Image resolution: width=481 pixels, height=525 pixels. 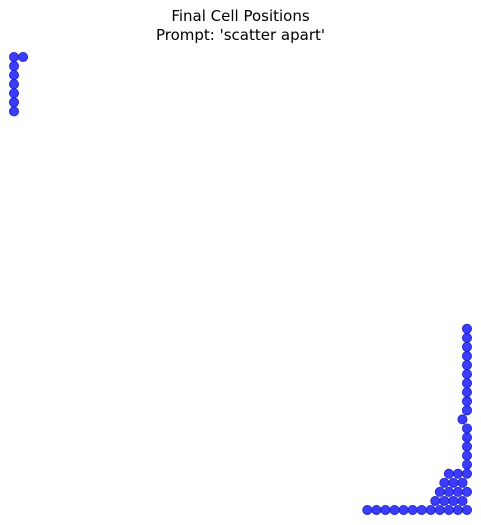 What do you see at coordinates (240, 35) in the screenshot?
I see `chart-subtitle: Prompt: 'scatter apart'` at bounding box center [240, 35].